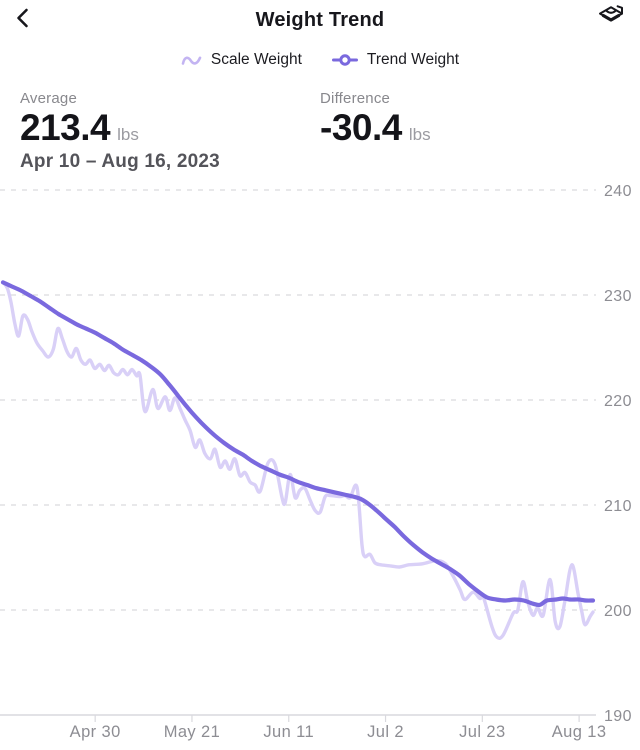 The image size is (640, 750). Describe the element at coordinates (419, 134) in the screenshot. I see `difference-unit: lbs` at that location.